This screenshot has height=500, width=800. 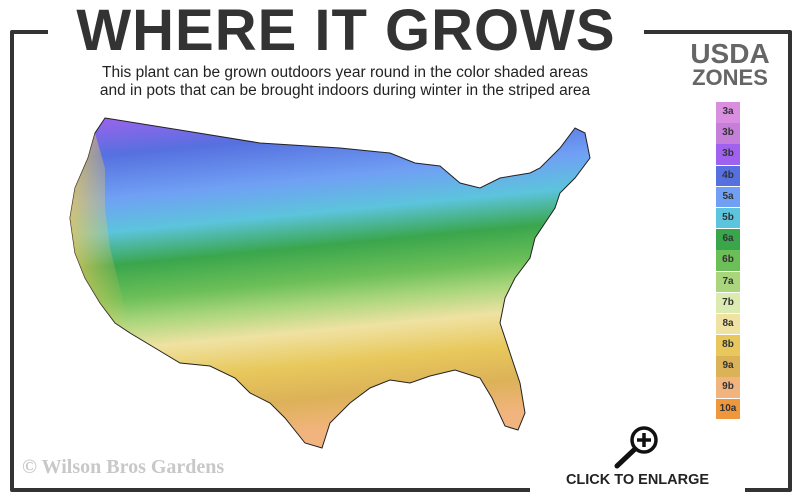 I want to click on legend-zone-swatch: 6a, so click(x=728, y=239).